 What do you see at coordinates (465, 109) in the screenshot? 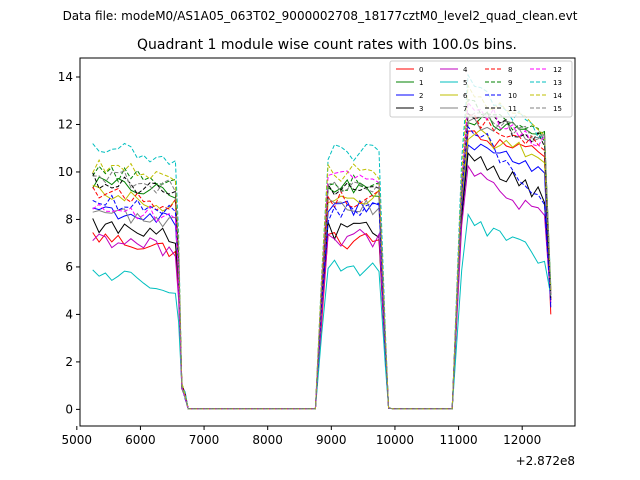
I see `legend-label-7: 7` at bounding box center [465, 109].